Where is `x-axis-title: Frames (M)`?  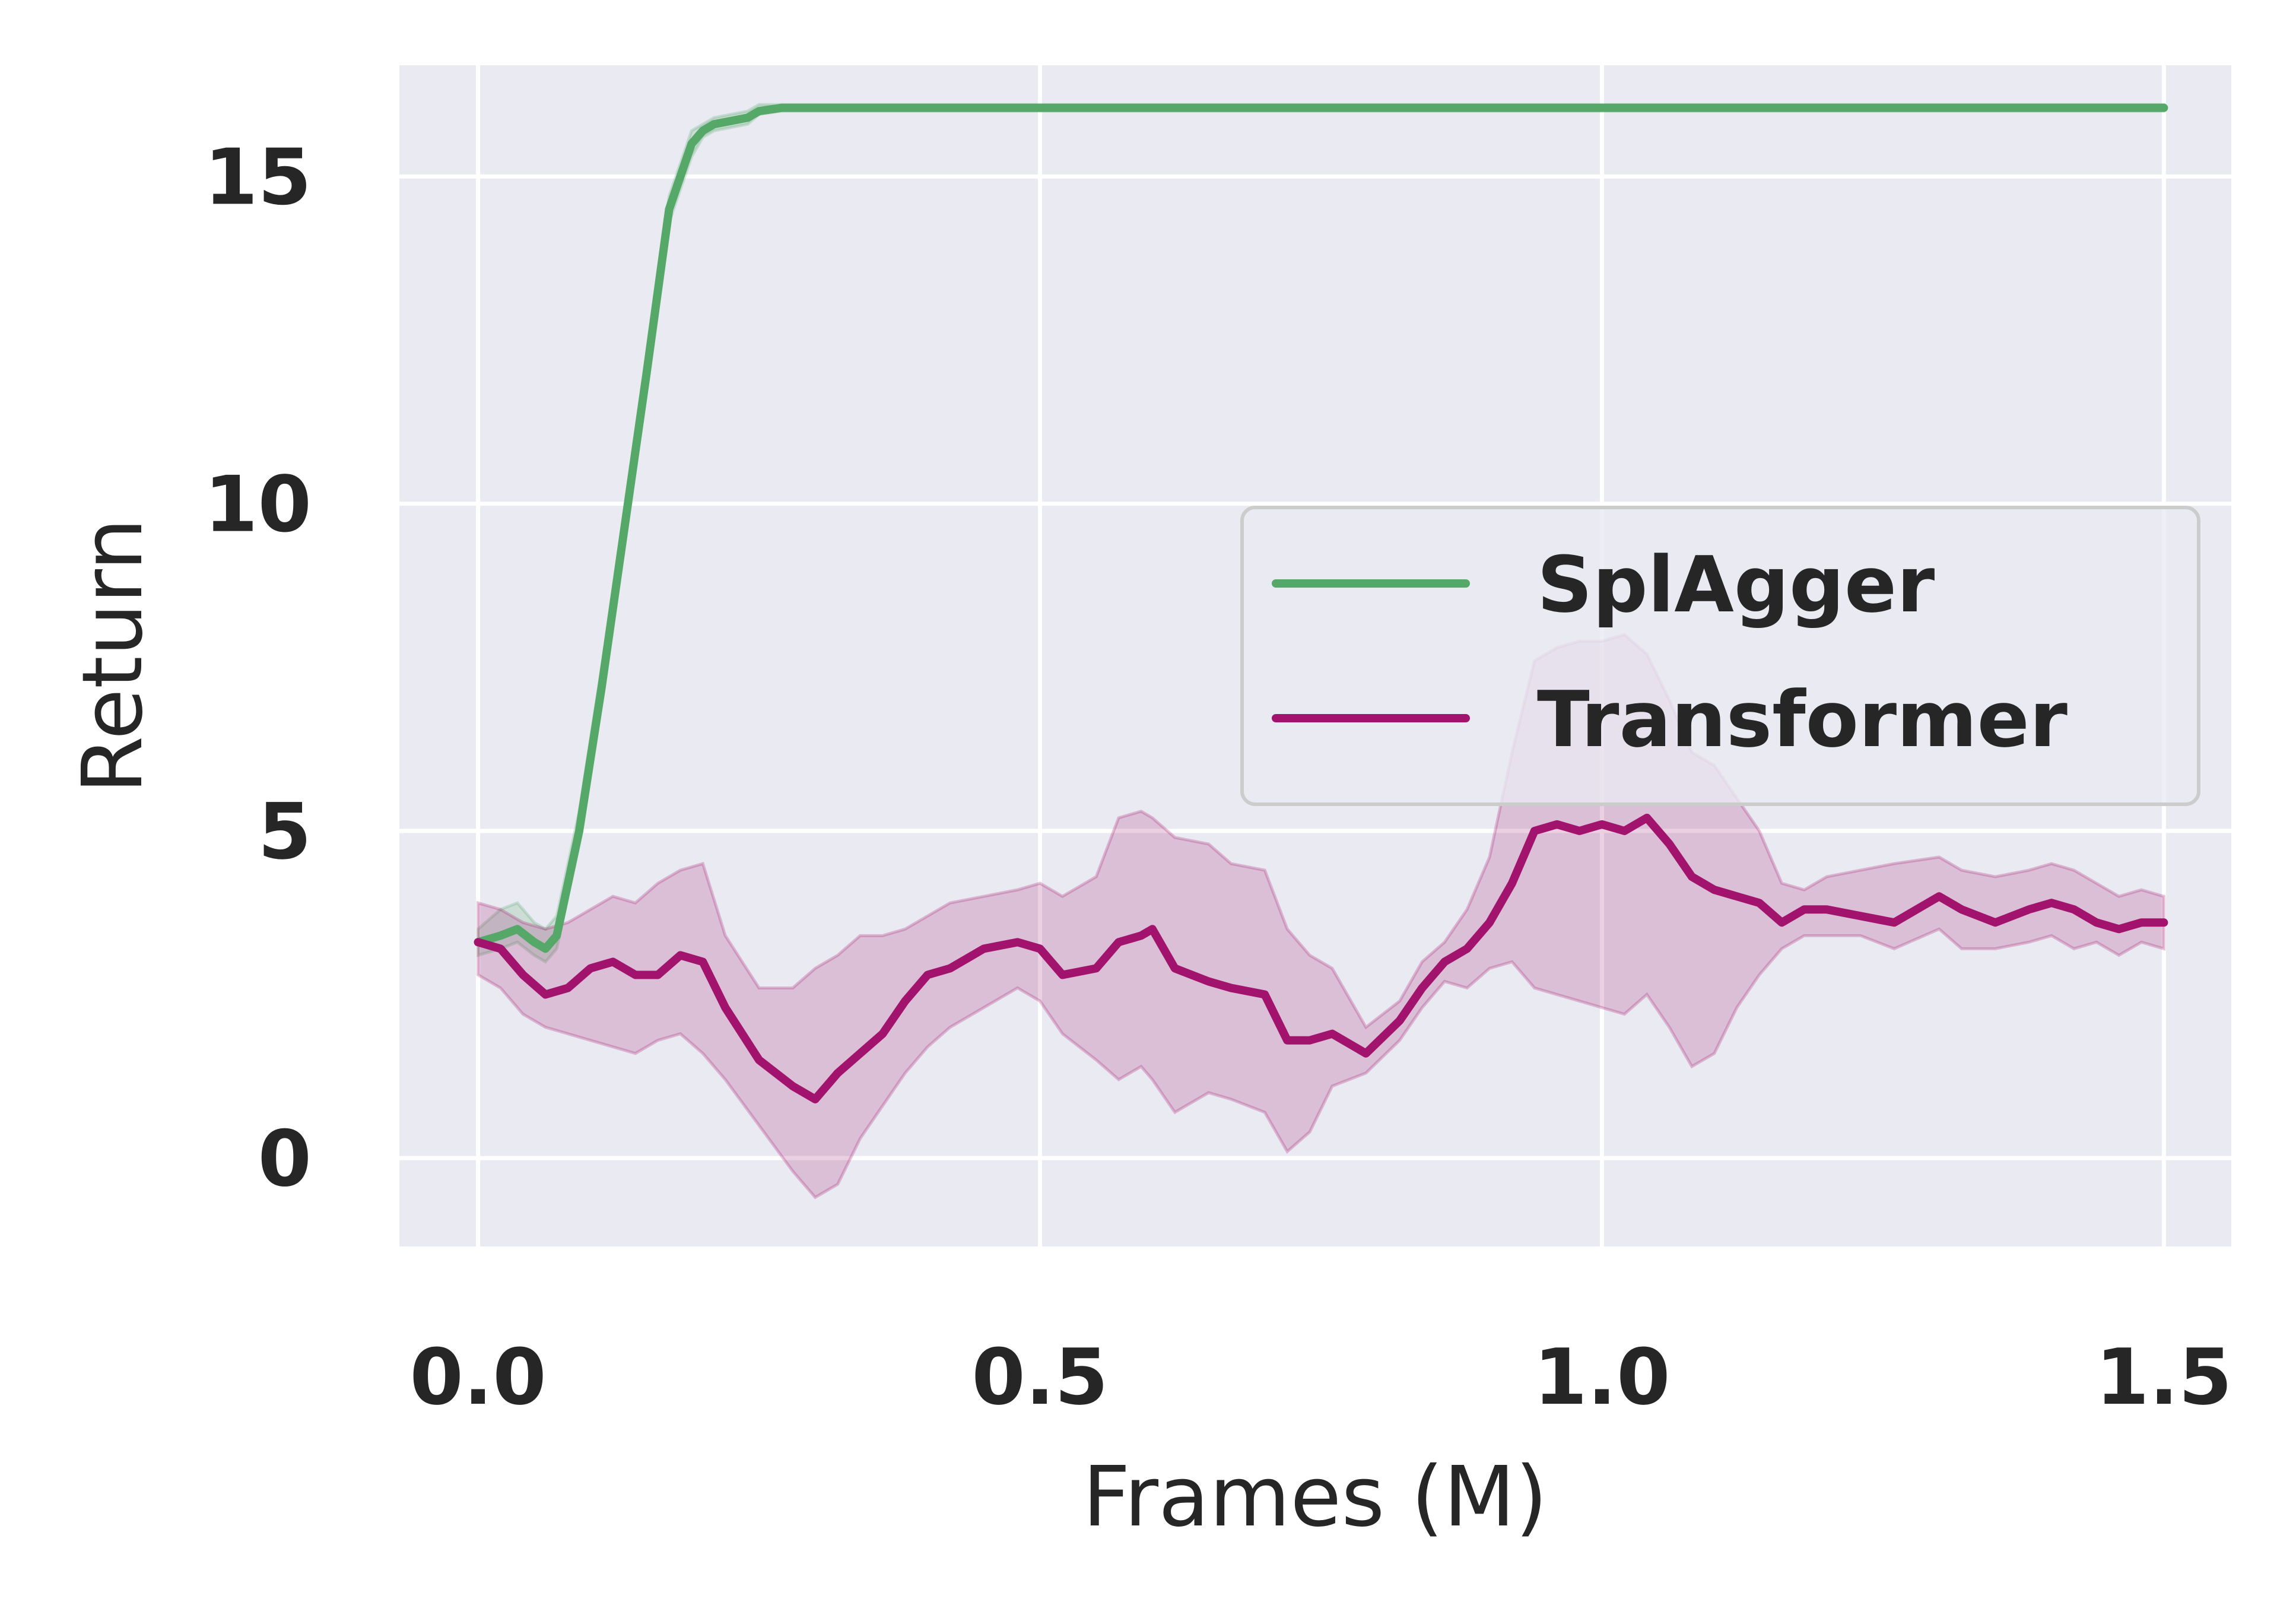
x-axis-title: Frames (M) is located at coordinates (1315, 1498).